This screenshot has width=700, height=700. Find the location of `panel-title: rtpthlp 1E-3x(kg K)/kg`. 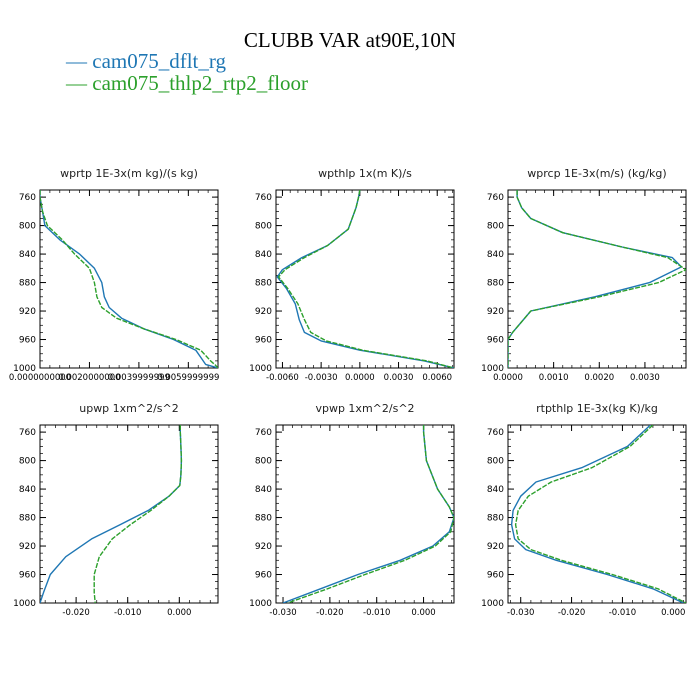

panel-title: rtpthlp 1E-3x(kg K)/kg is located at coordinates (597, 408).